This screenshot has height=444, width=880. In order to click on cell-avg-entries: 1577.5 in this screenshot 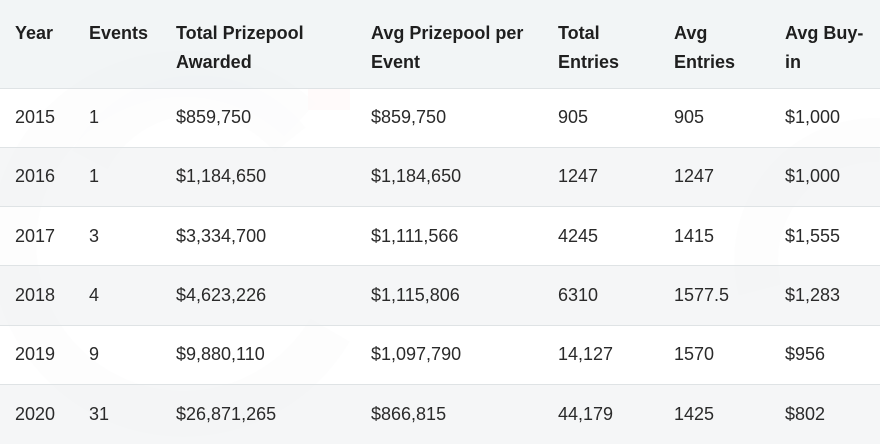, I will do `click(702, 295)`.